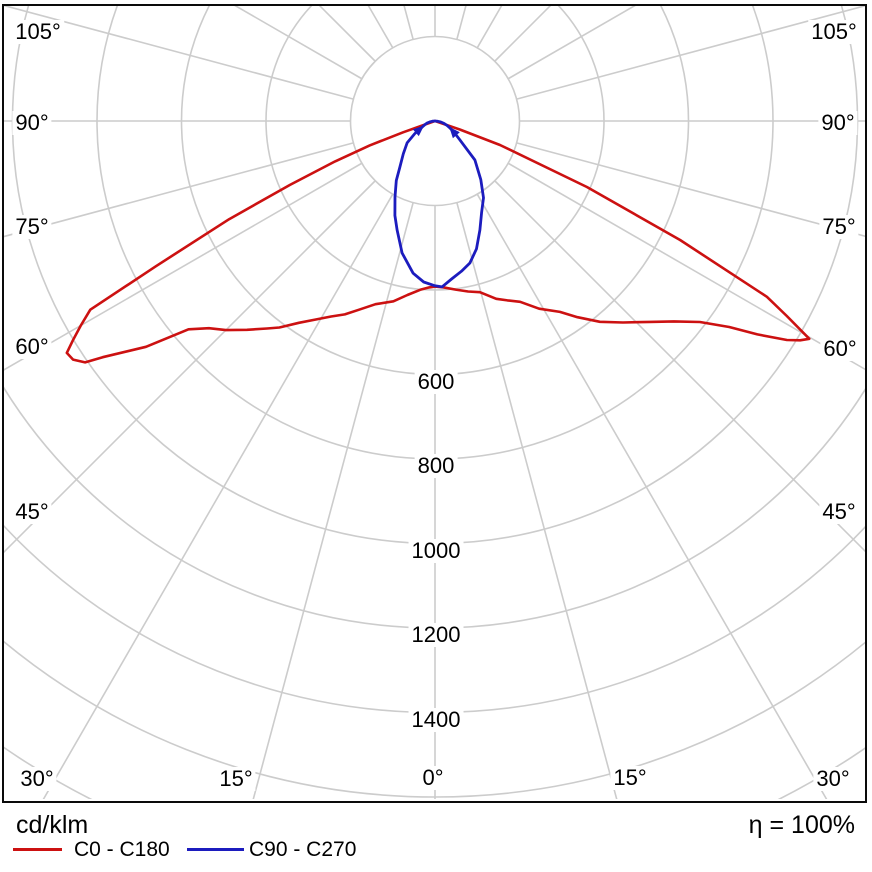  Describe the element at coordinates (436, 635) in the screenshot. I see `radial-tick-label: 1200` at that location.